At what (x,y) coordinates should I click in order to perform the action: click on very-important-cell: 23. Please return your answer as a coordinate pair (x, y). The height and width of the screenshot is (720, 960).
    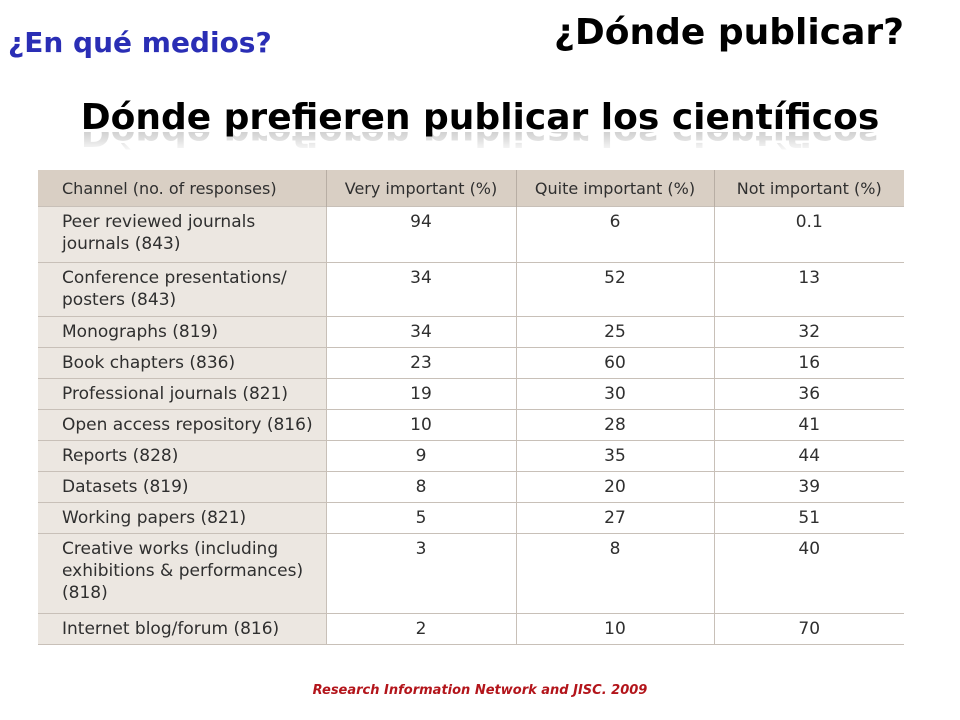
    Looking at the image, I should click on (420, 363).